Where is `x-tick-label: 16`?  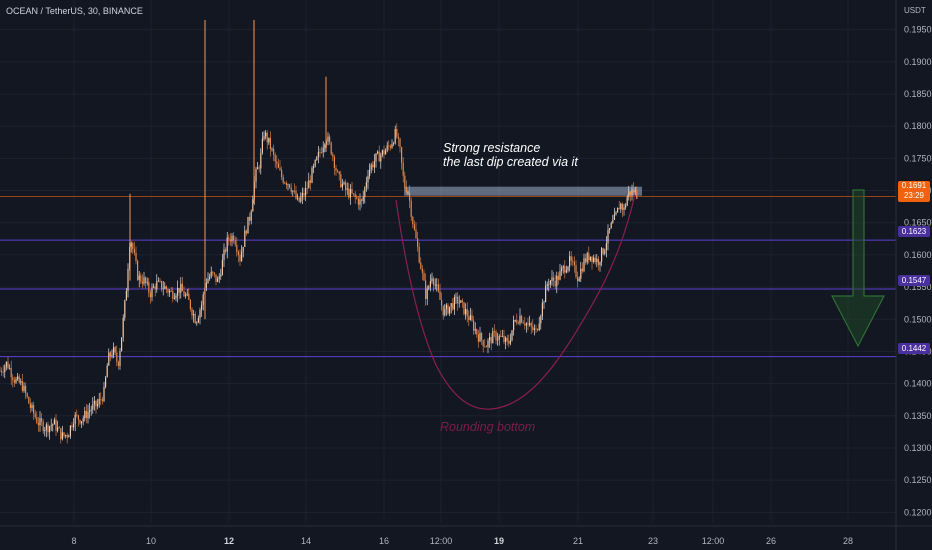 x-tick-label: 16 is located at coordinates (384, 541).